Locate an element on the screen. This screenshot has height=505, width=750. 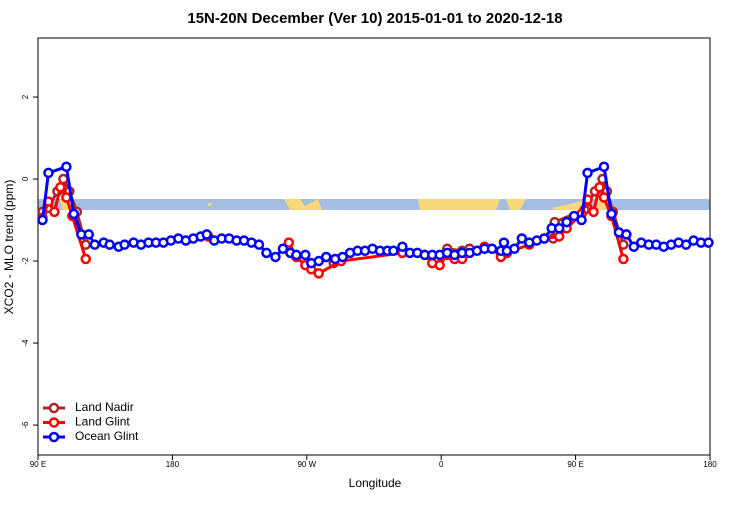
map-strip is located at coordinates (374, 204).